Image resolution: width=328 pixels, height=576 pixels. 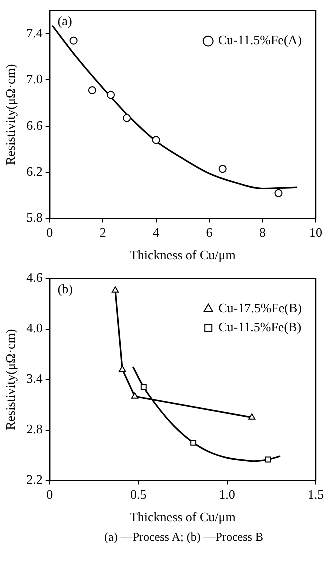 I want to click on y-tick-label: 2.2, so click(x=34, y=480).